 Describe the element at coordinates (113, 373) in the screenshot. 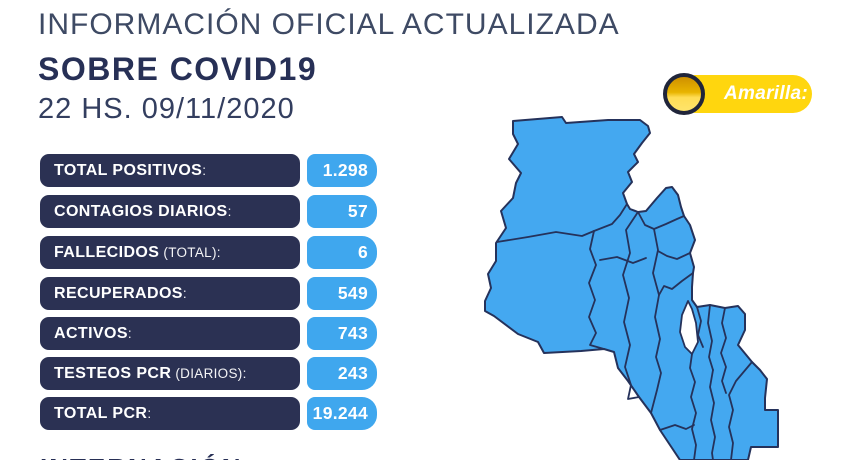

I see `stat-label-text: TESTEOS PCR` at that location.